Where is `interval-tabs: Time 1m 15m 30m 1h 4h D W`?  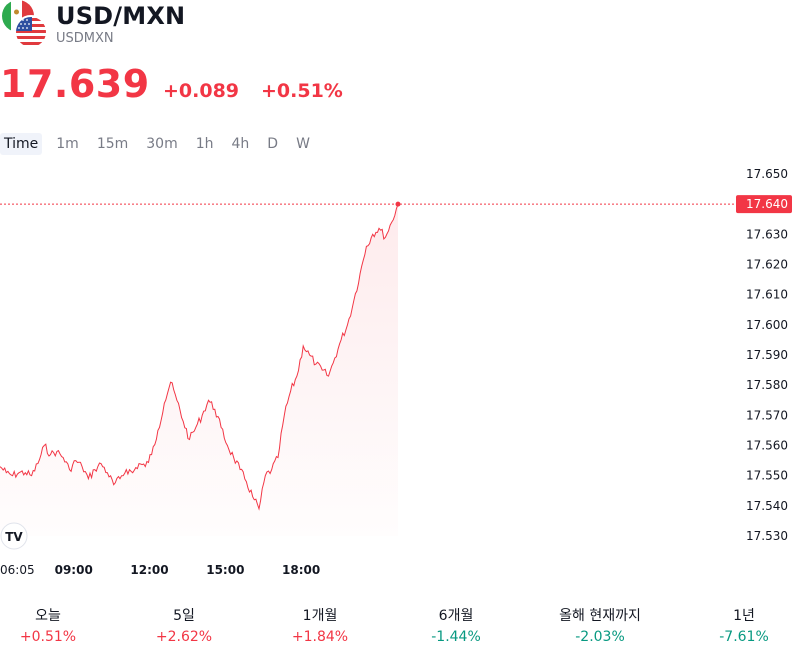 interval-tabs: Time 1m 15m 30m 1h 4h D W is located at coordinates (162, 144).